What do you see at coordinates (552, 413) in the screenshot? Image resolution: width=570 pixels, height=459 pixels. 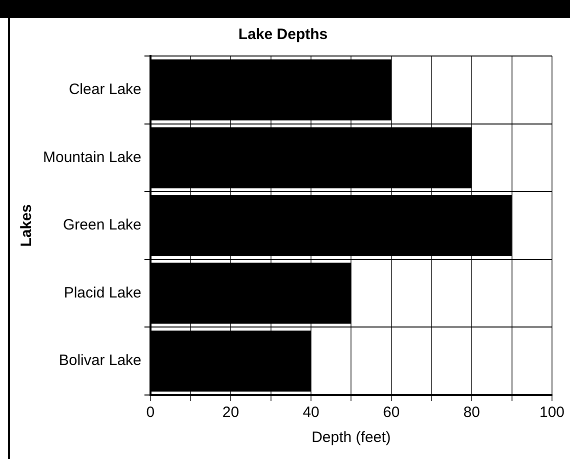 I see `x-tick-label: 100` at bounding box center [552, 413].